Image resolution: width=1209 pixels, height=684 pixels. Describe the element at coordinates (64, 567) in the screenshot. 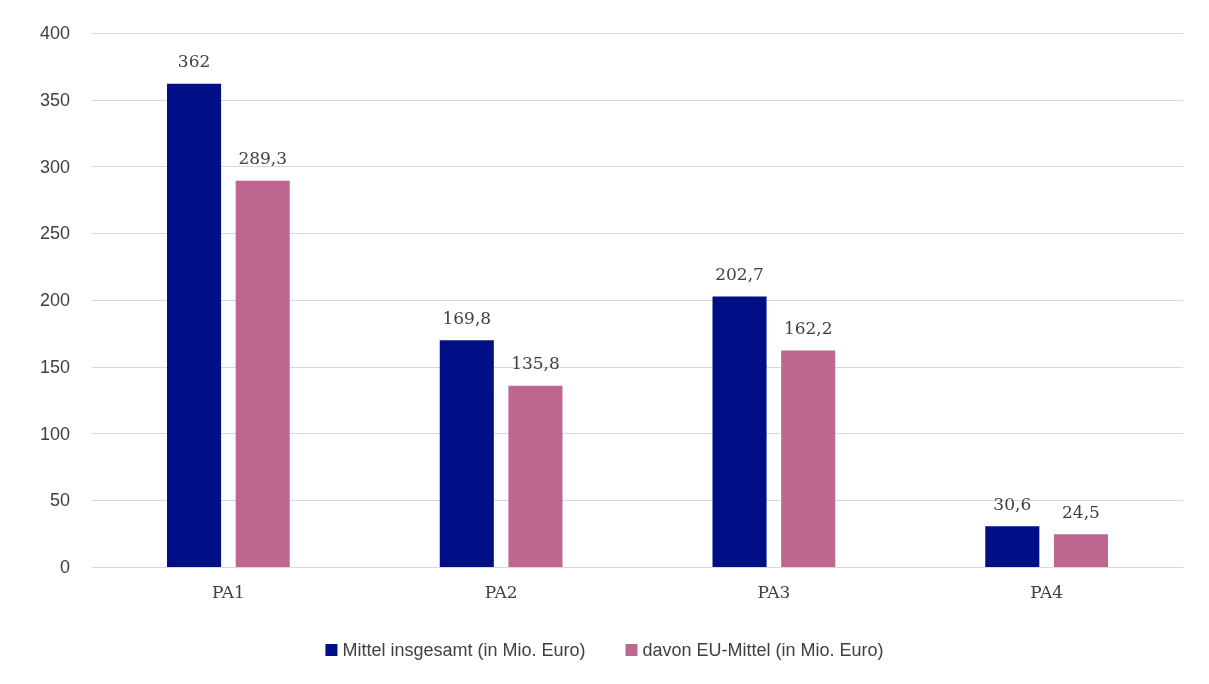

I see `y-tick-label: 0` at that location.